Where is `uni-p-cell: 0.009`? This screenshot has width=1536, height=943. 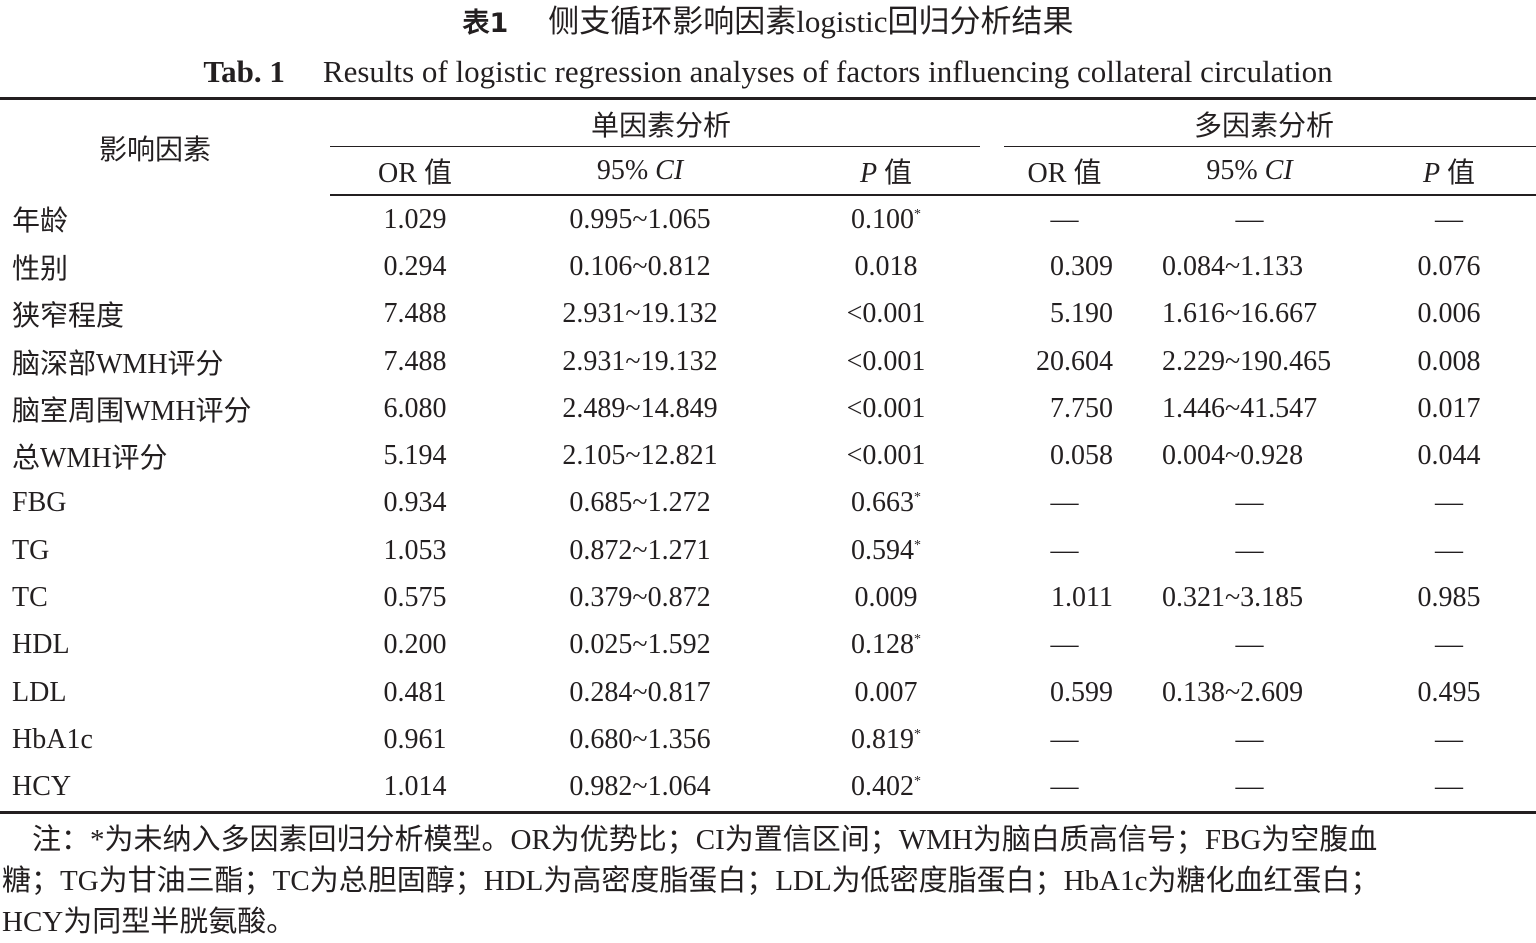
uni-p-cell: 0.009 is located at coordinates (886, 598).